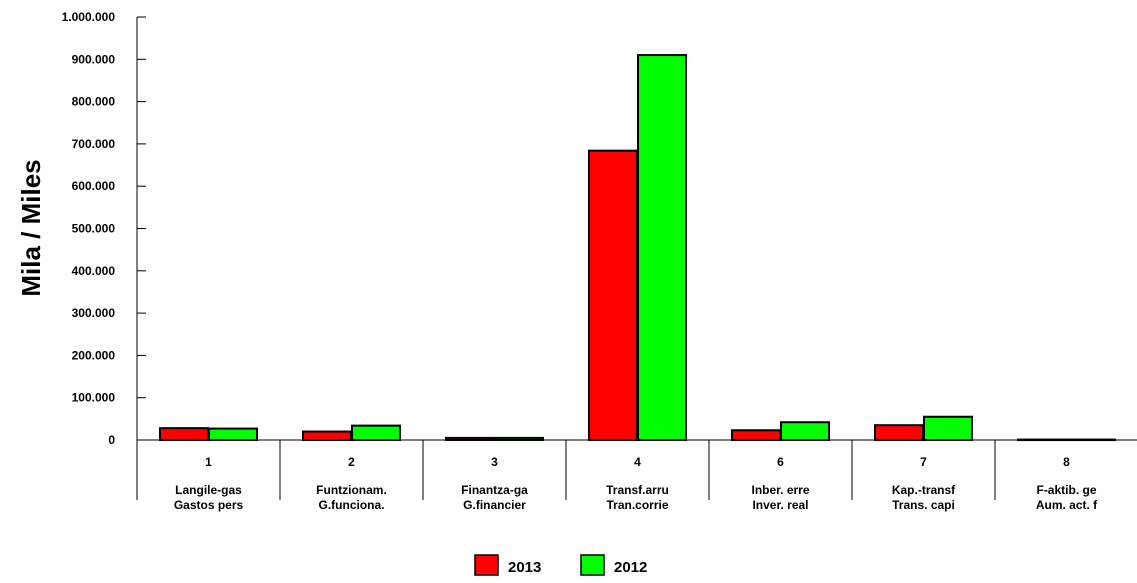  What do you see at coordinates (486, 565) in the screenshot?
I see `legend-swatch-2013` at bounding box center [486, 565].